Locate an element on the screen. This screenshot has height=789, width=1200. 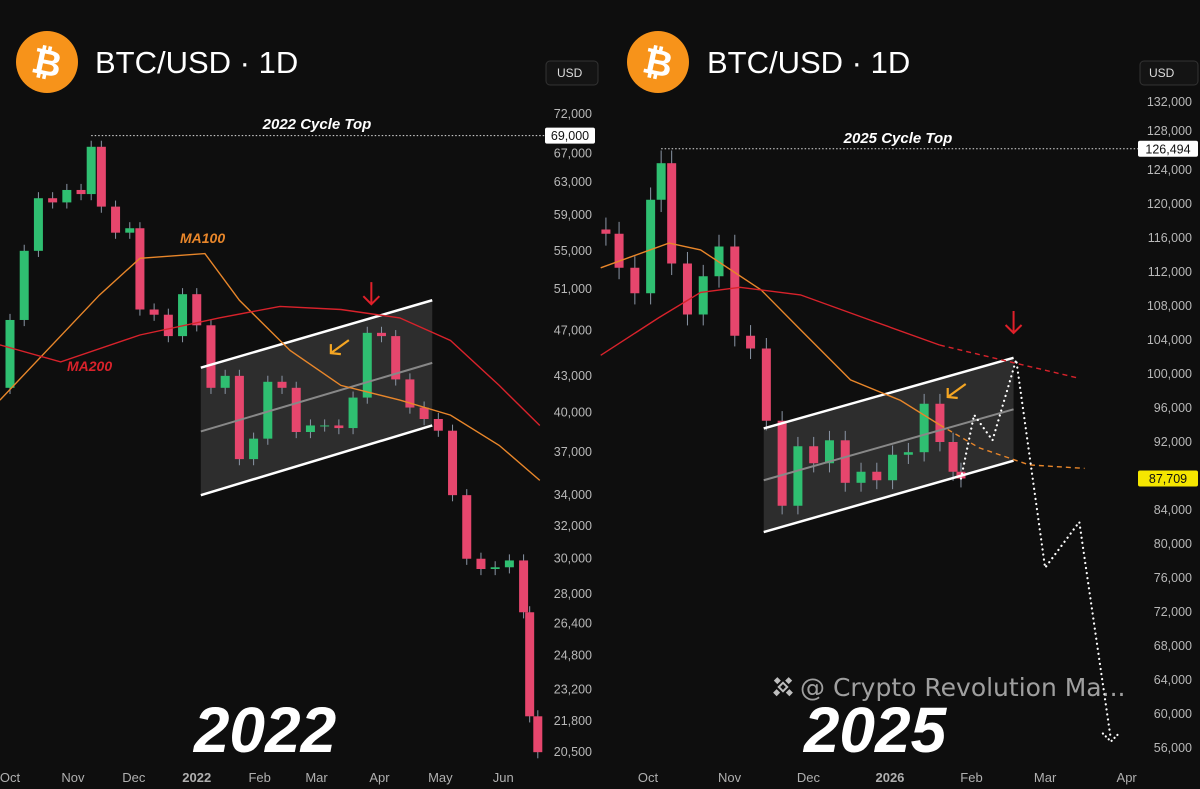
y-tick-label: 21,800 is located at coordinates (573, 721).